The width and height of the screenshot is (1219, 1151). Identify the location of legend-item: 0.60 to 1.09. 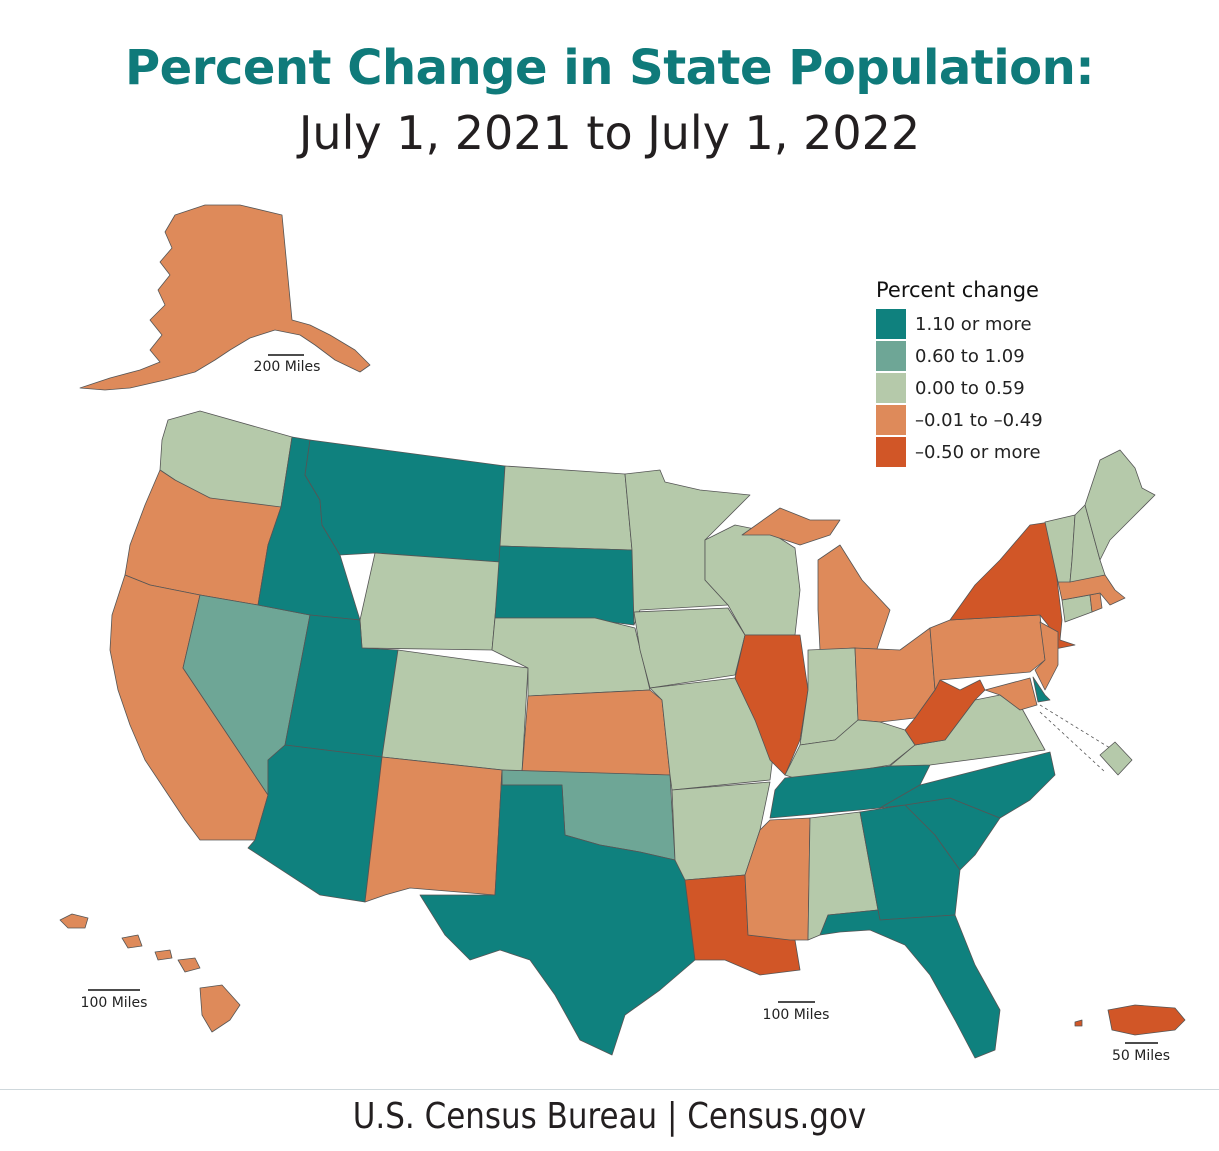
(959, 356).